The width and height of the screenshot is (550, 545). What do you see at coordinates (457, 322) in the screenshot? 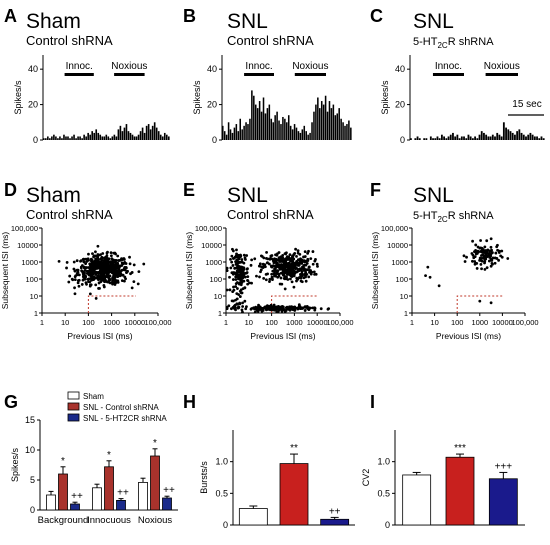
I see `x-tick-label: 100` at bounding box center [457, 322].